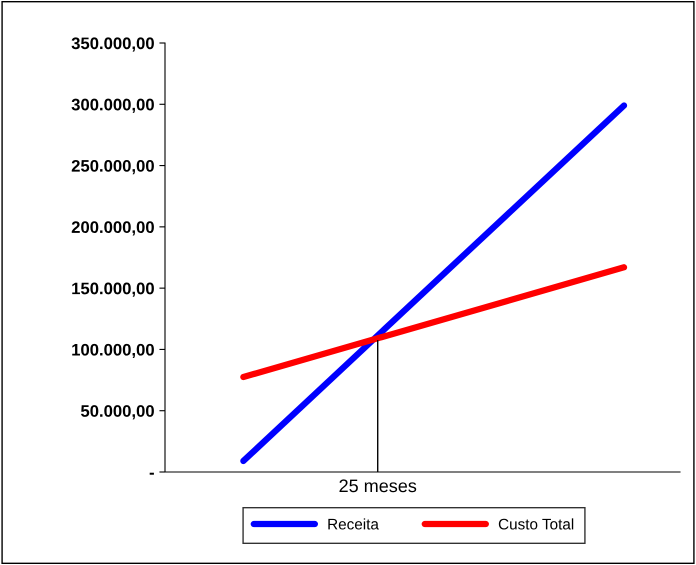 The image size is (696, 565). I want to click on y-tick-label: 350.000,00, so click(113, 44).